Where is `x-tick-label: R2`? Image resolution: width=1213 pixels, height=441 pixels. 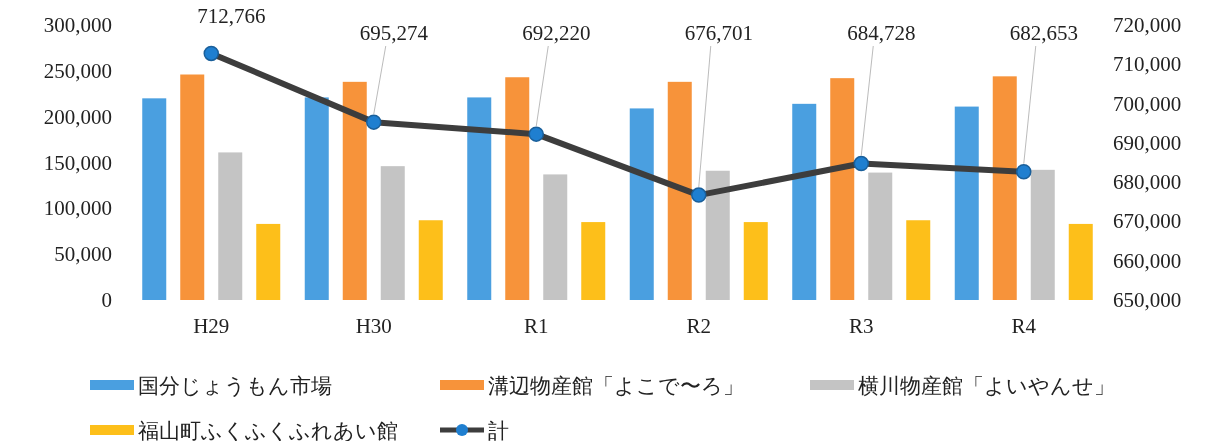
x-tick-label: R2 is located at coordinates (699, 326).